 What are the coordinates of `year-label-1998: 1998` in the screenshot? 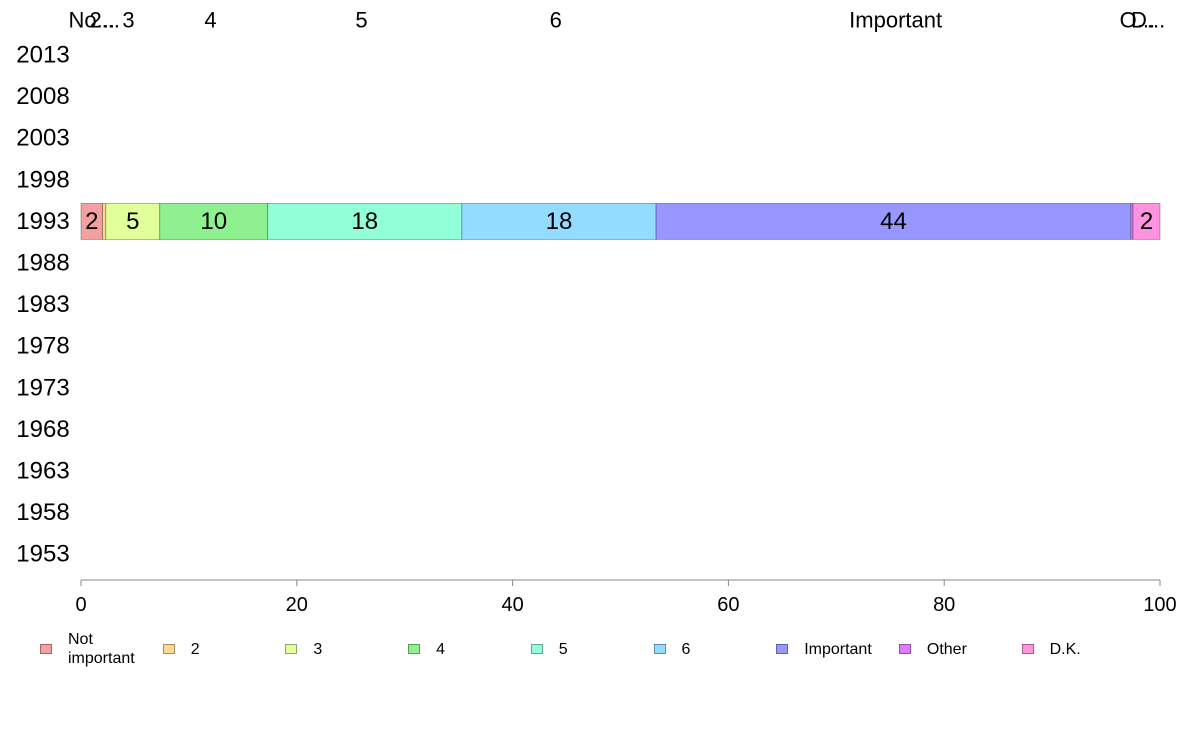 It's located at (42, 179).